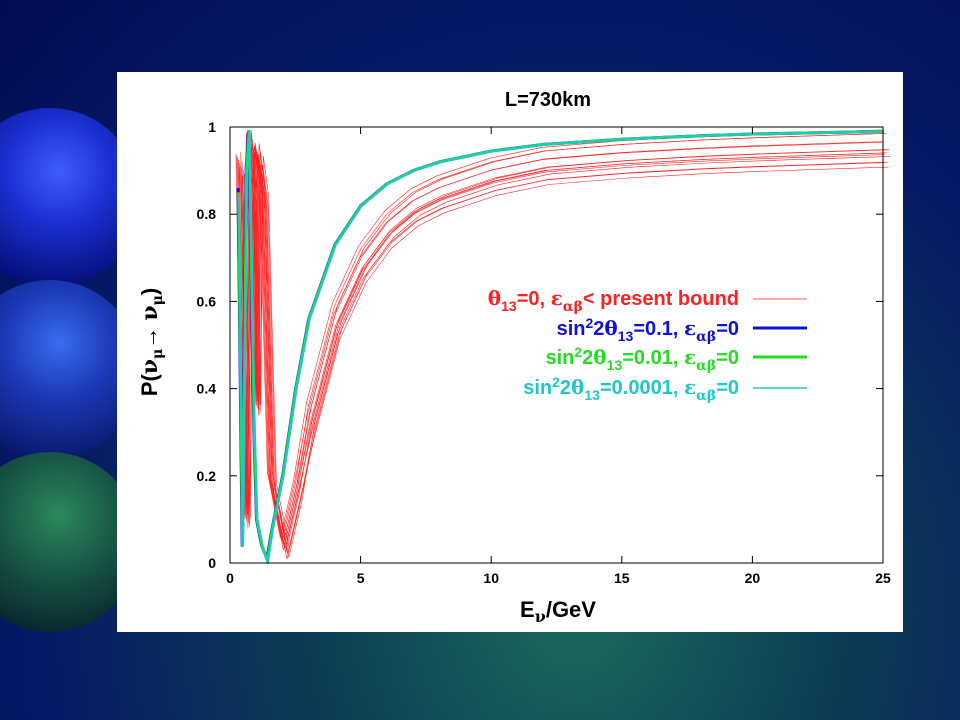 The height and width of the screenshot is (720, 960). Describe the element at coordinates (548, 100) in the screenshot. I see `chart-title: L=730km` at that location.